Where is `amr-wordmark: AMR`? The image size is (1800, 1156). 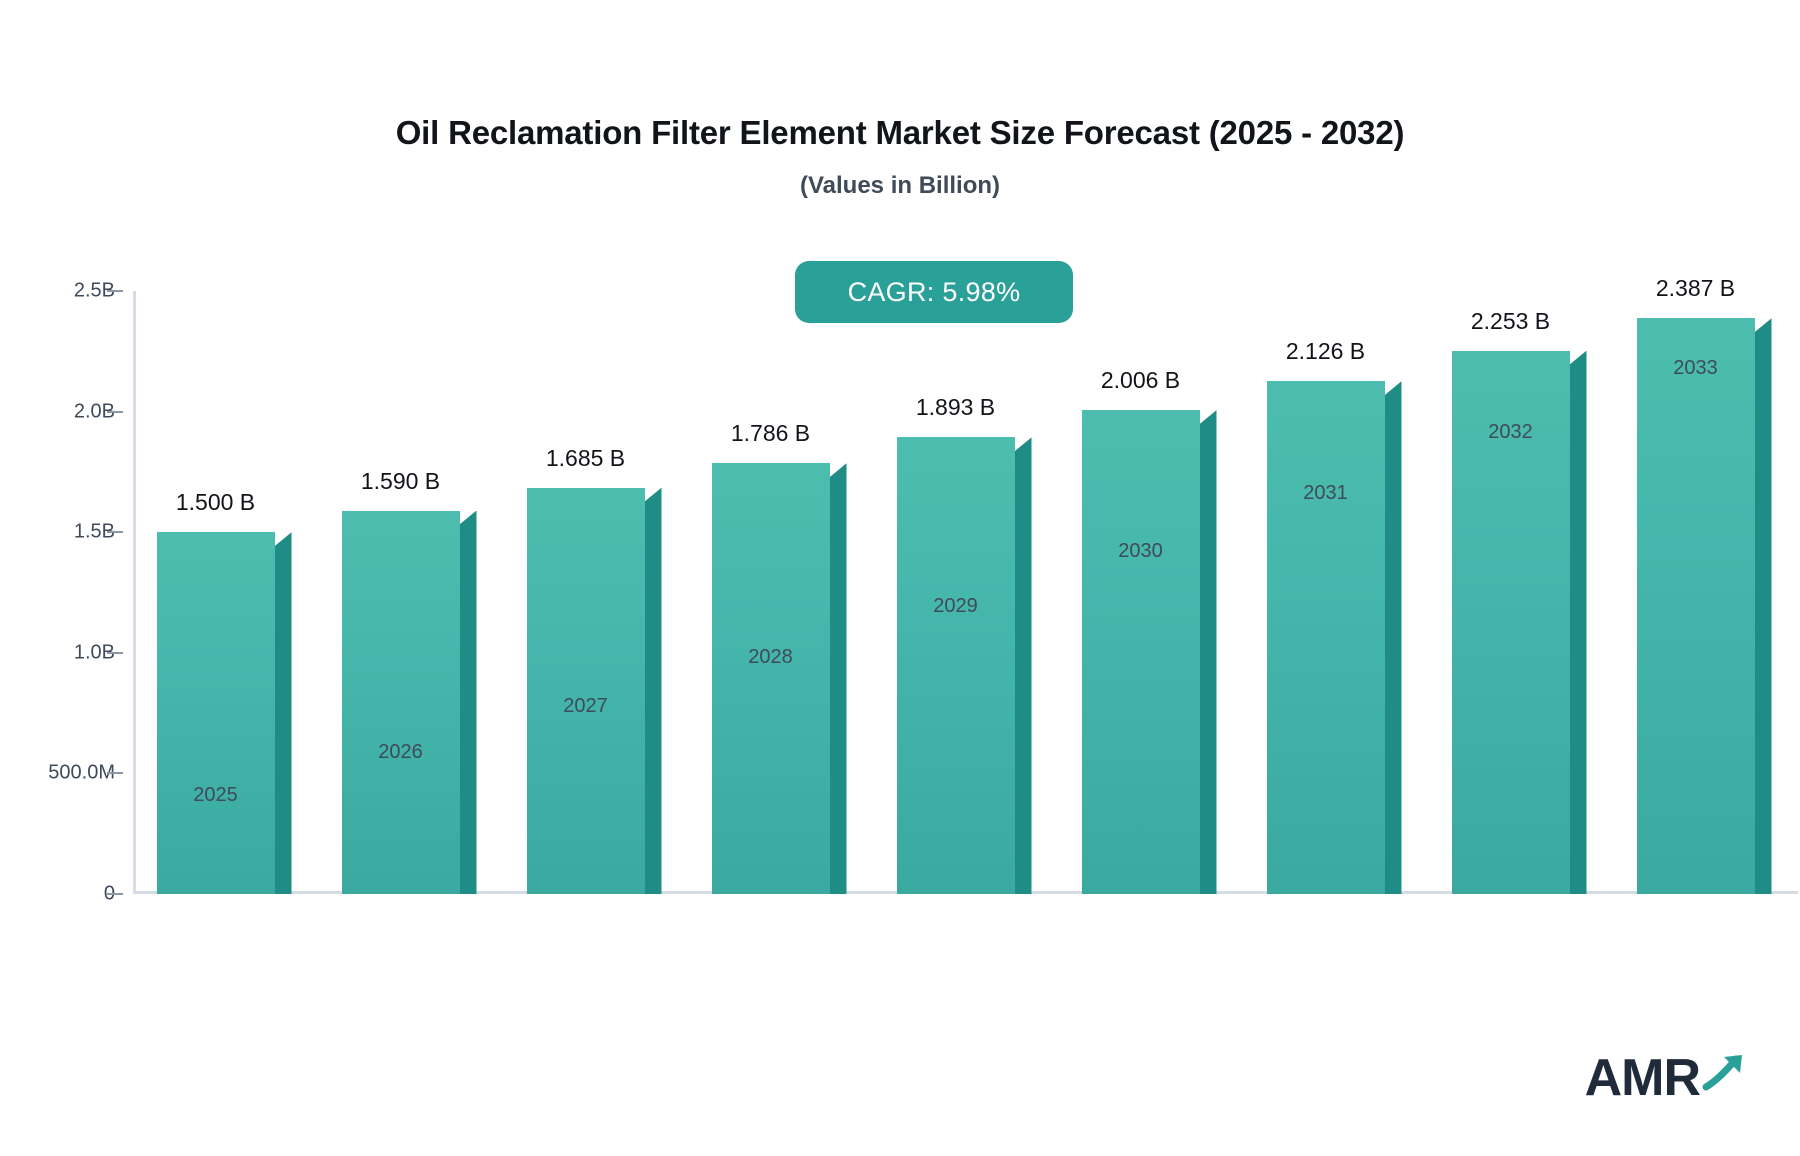 amr-wordmark: AMR is located at coordinates (1642, 1078).